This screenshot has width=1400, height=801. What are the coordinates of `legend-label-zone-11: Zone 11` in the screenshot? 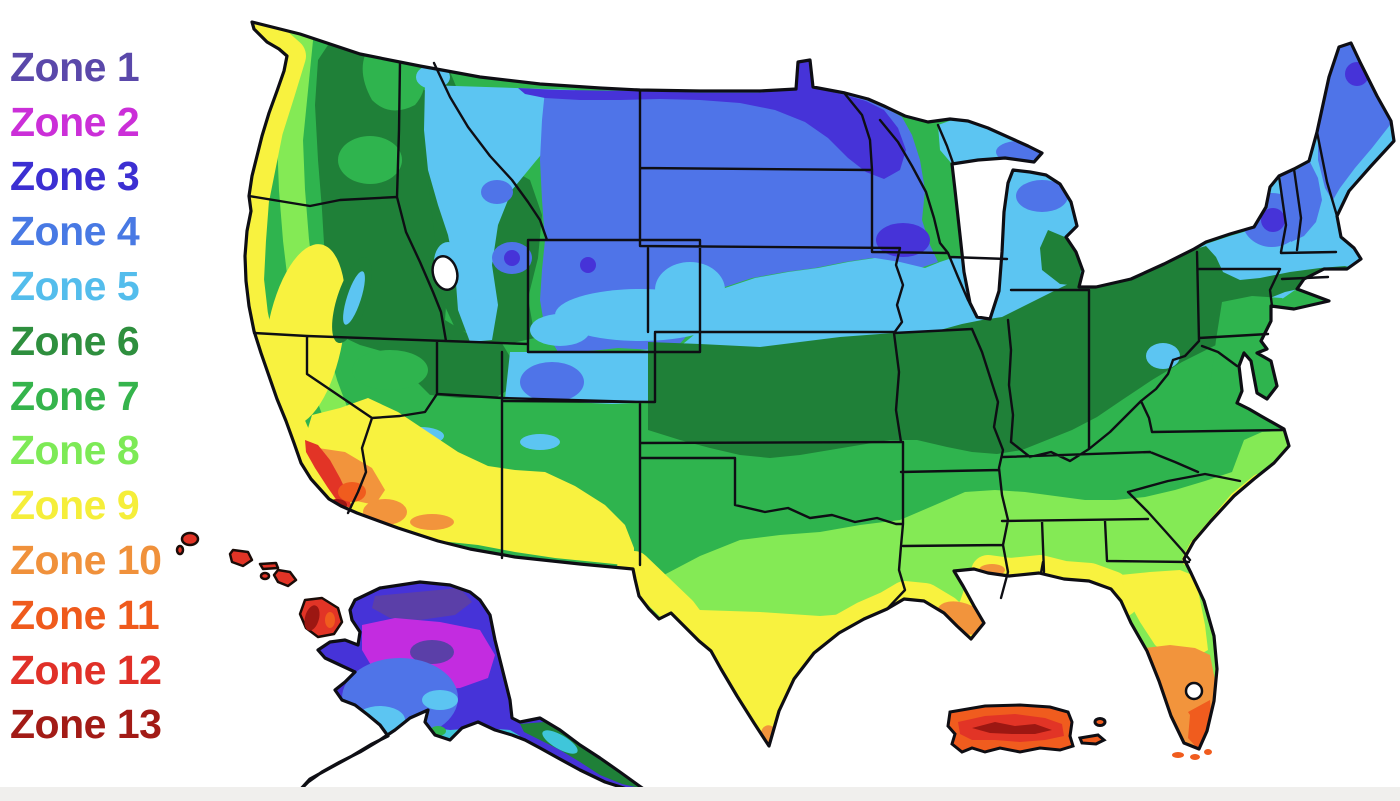 It's located at (85, 614).